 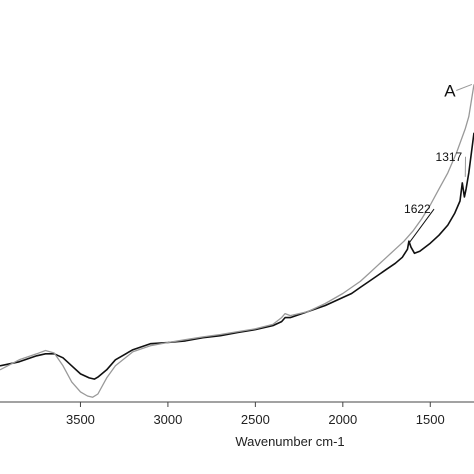 I want to click on annotation-label: A, so click(x=450, y=90).